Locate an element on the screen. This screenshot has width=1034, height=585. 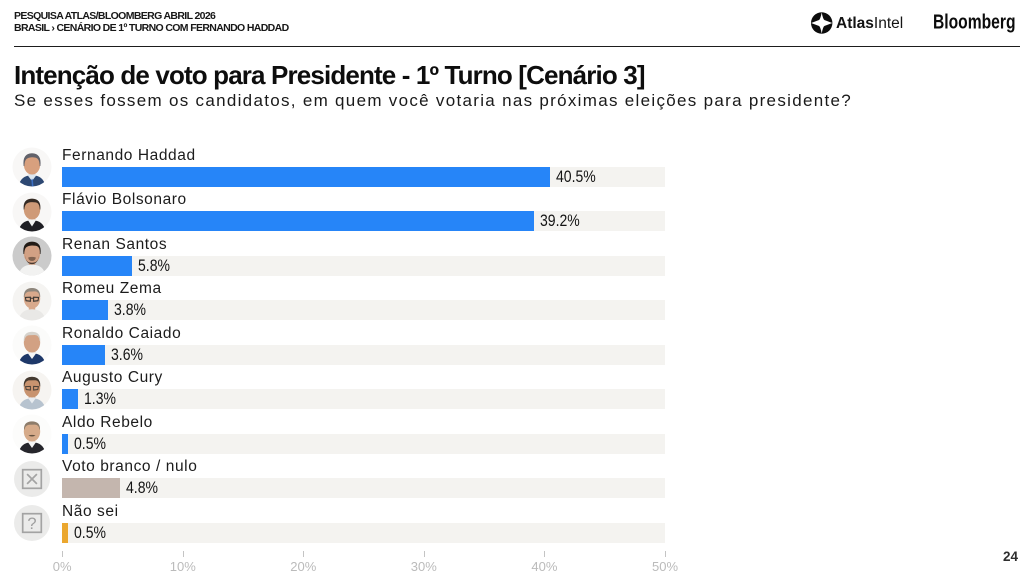
svg-text: Bloomberg is located at coordinates (974, 23).